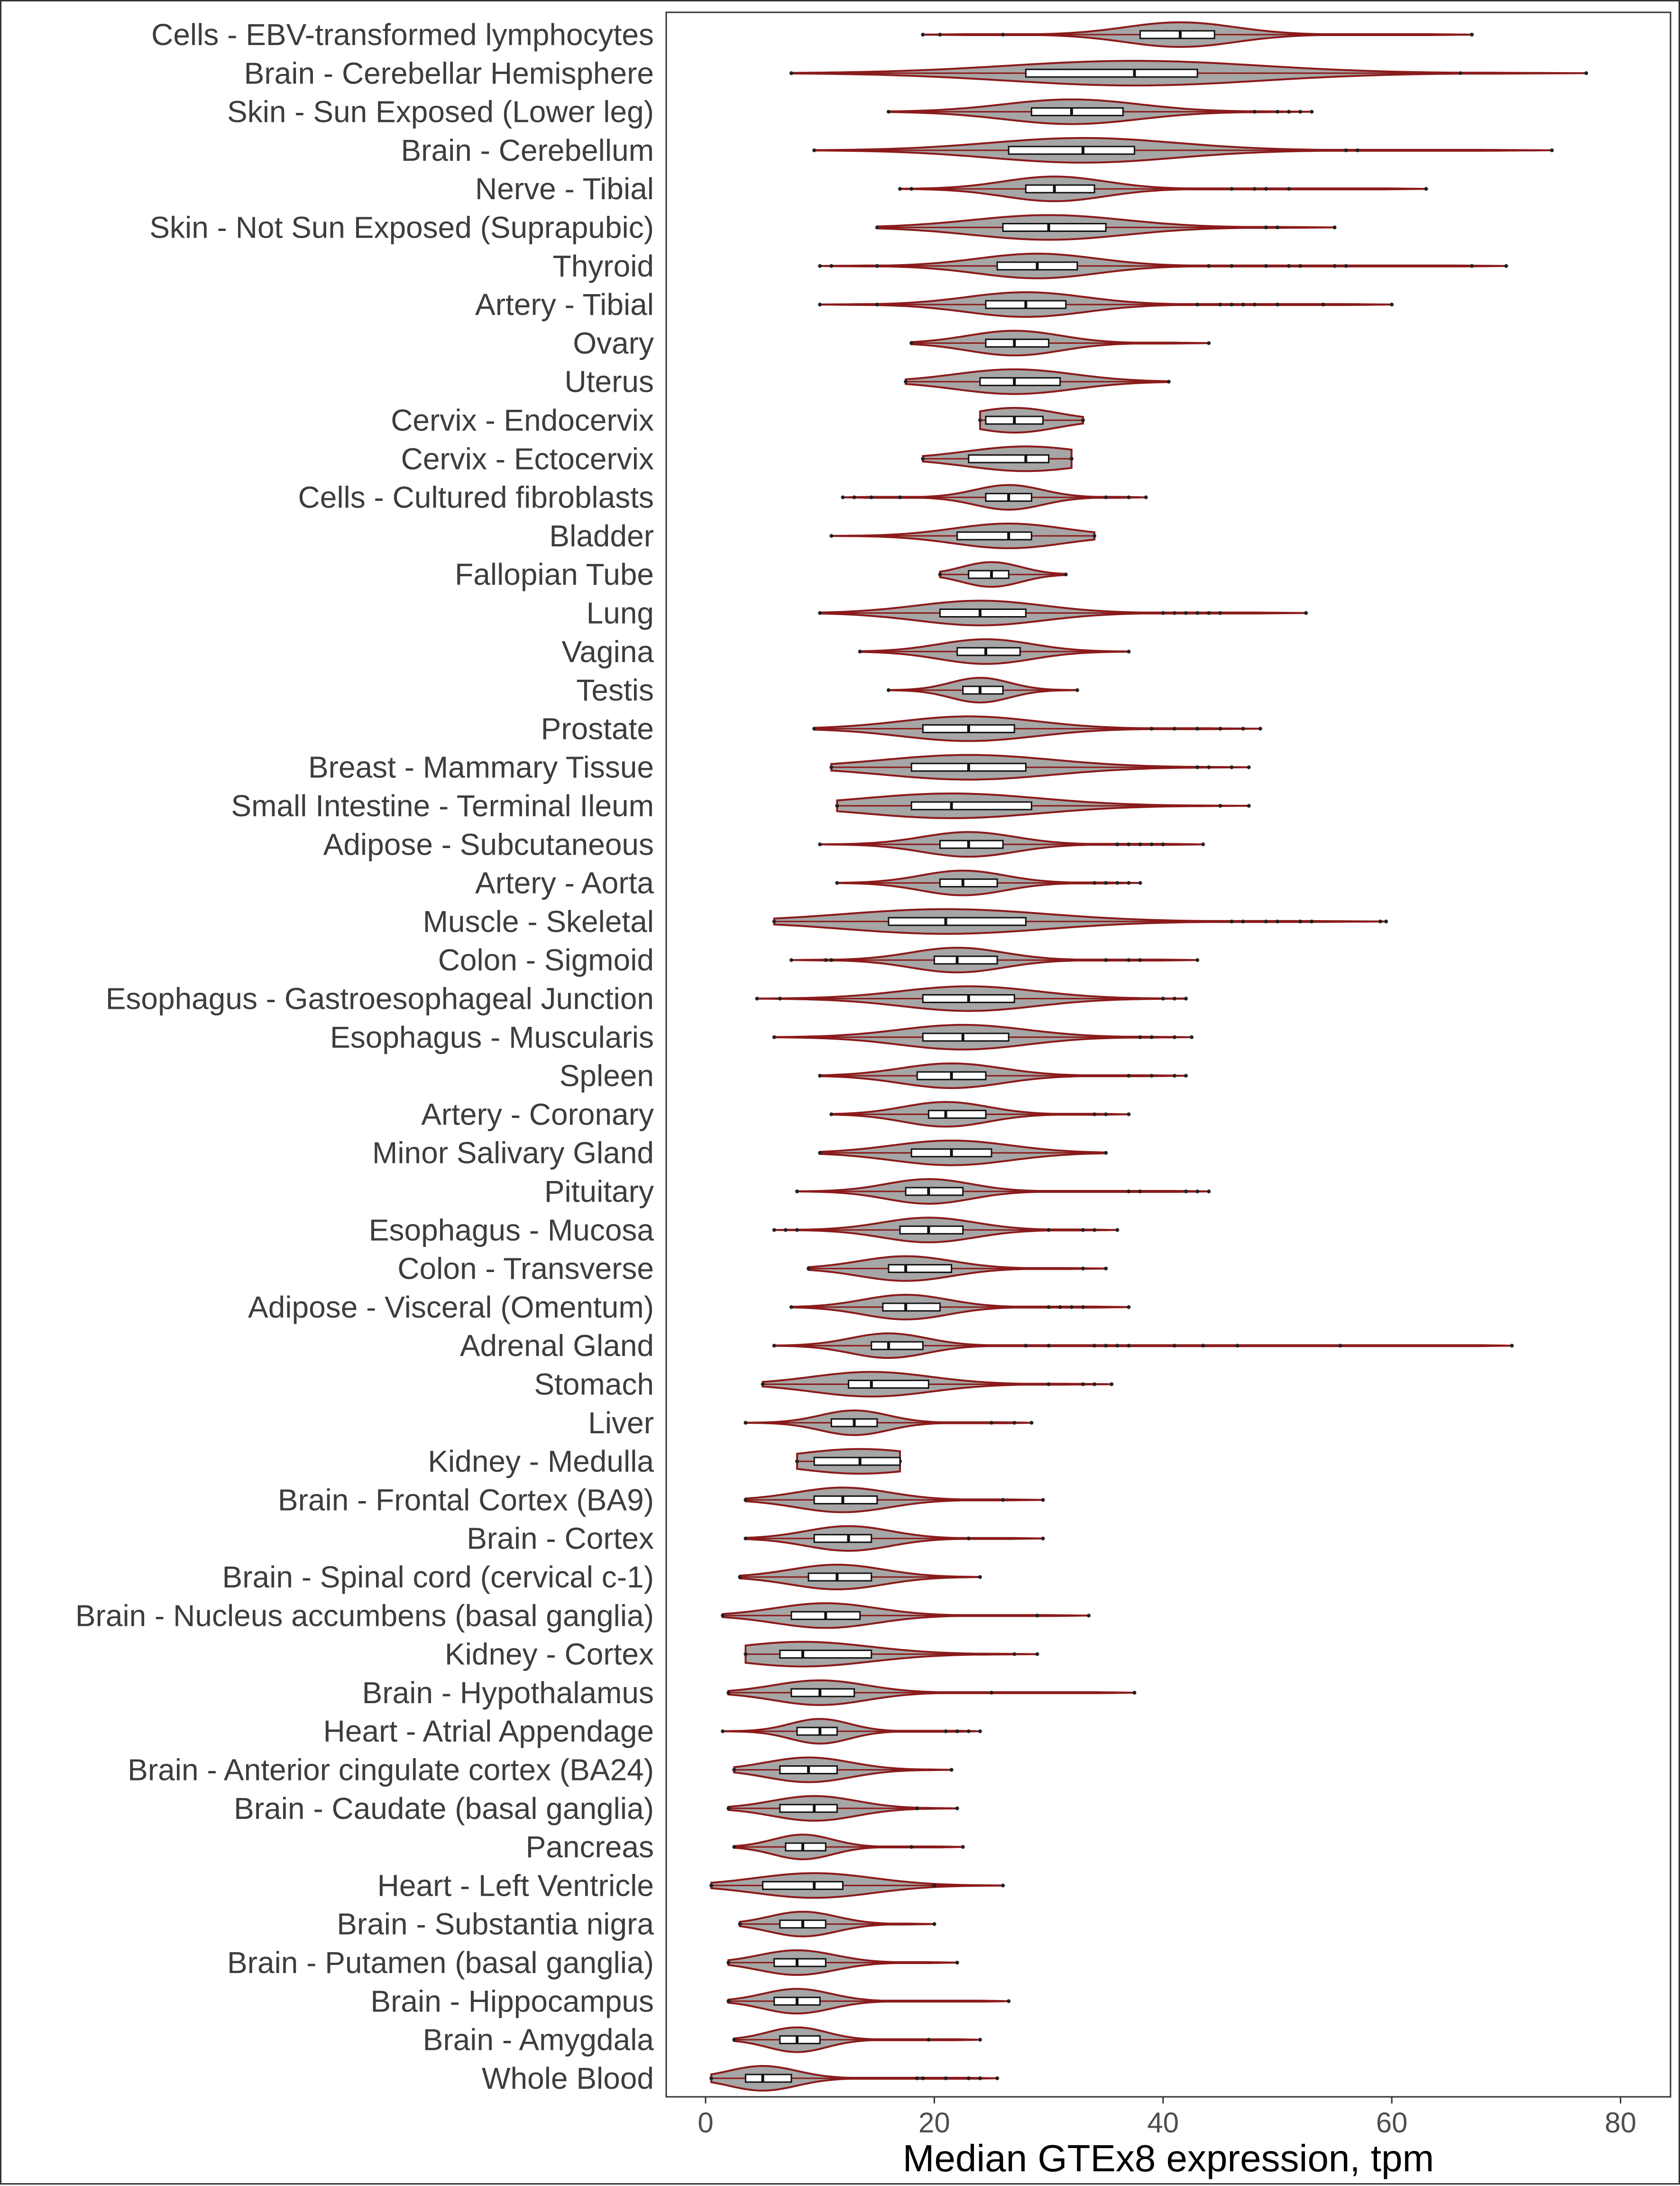 This screenshot has height=2186, width=1680. Describe the element at coordinates (601, 536) in the screenshot. I see `tissue-label: Bladder` at that location.